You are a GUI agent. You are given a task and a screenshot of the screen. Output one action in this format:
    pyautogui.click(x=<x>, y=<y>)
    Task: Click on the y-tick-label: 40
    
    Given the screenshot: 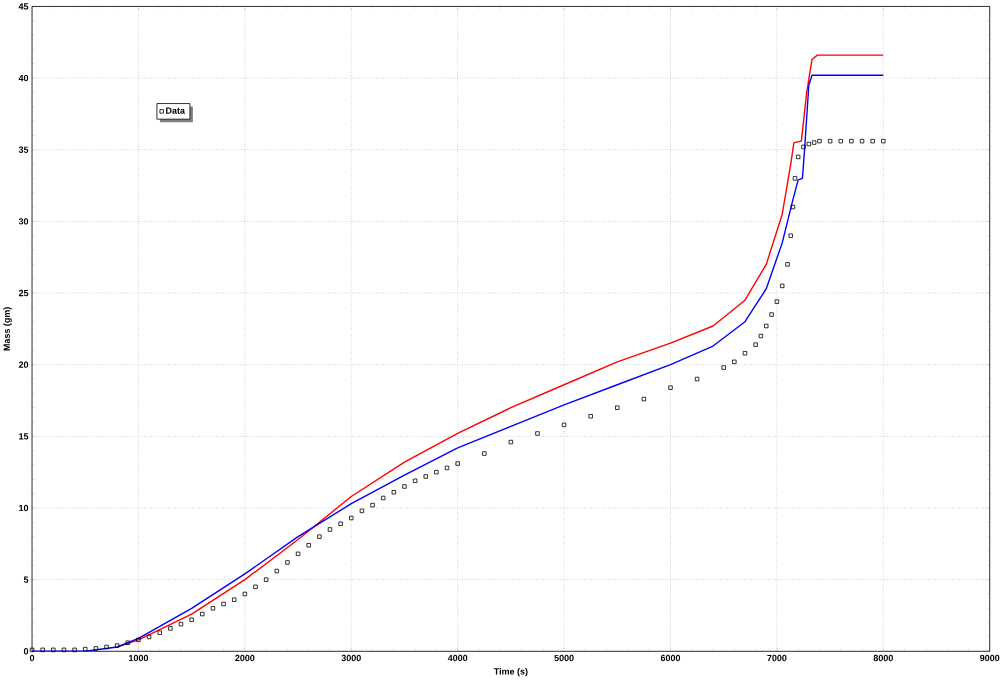 What is the action you would take?
    pyautogui.click(x=23, y=78)
    